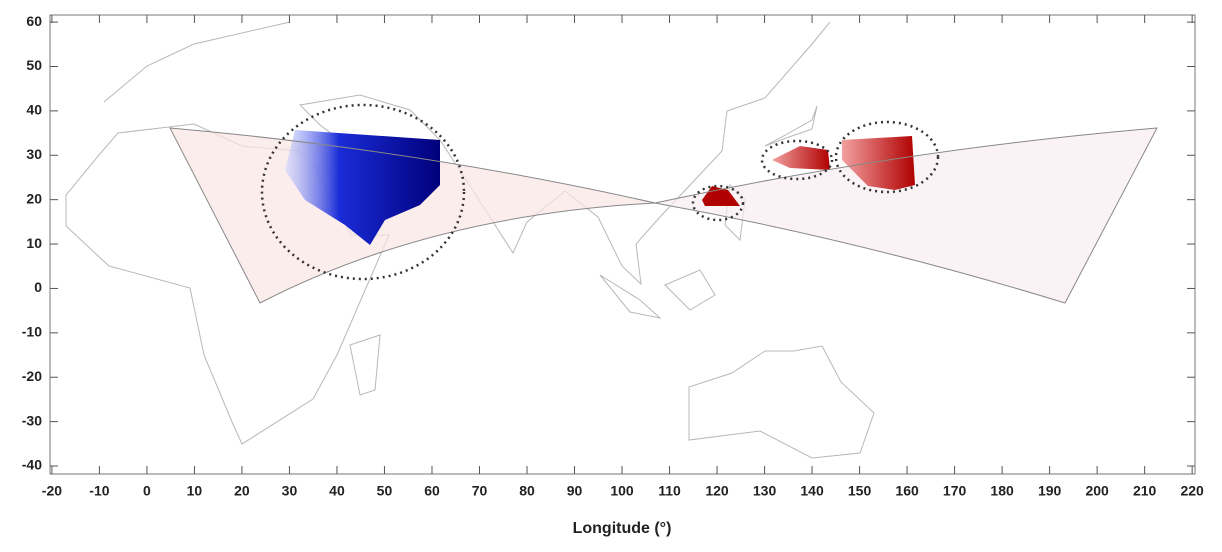  Describe the element at coordinates (1145, 491) in the screenshot. I see `x-tick-label: 210` at that location.